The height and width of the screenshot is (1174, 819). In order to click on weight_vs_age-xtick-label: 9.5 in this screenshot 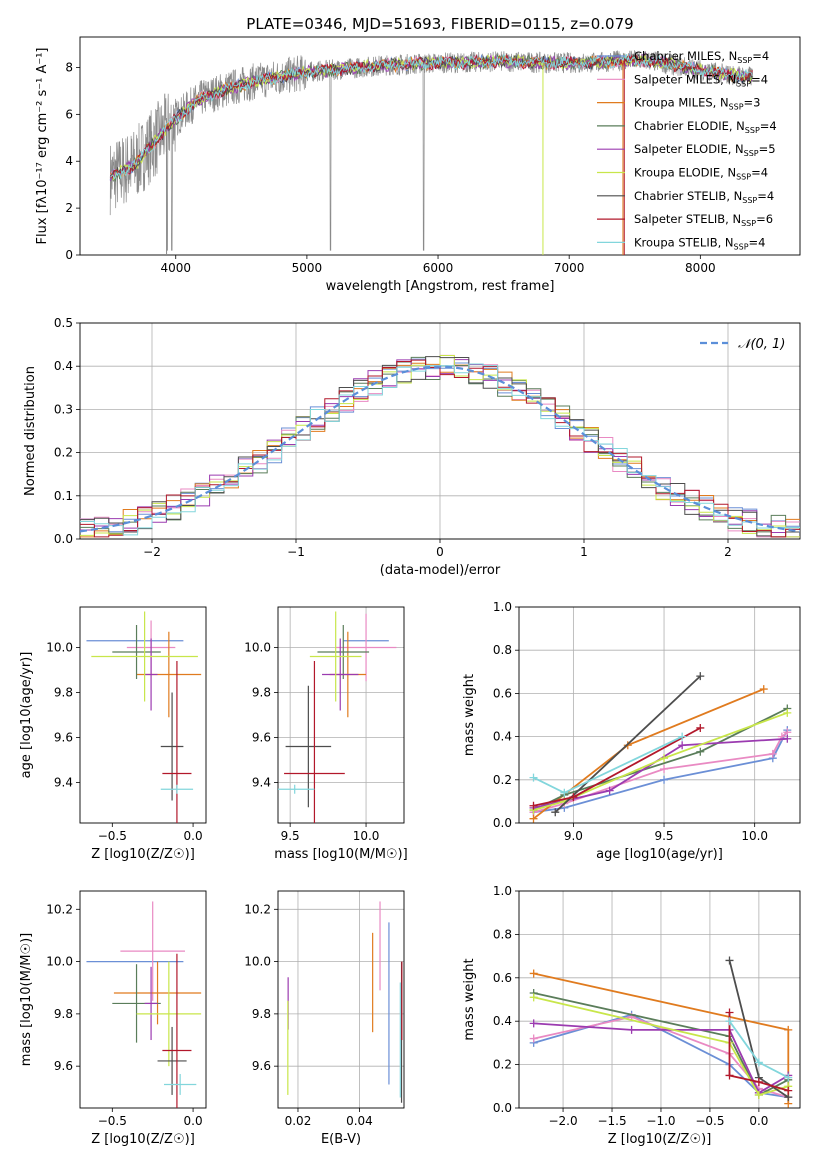, I will do `click(663, 836)`.